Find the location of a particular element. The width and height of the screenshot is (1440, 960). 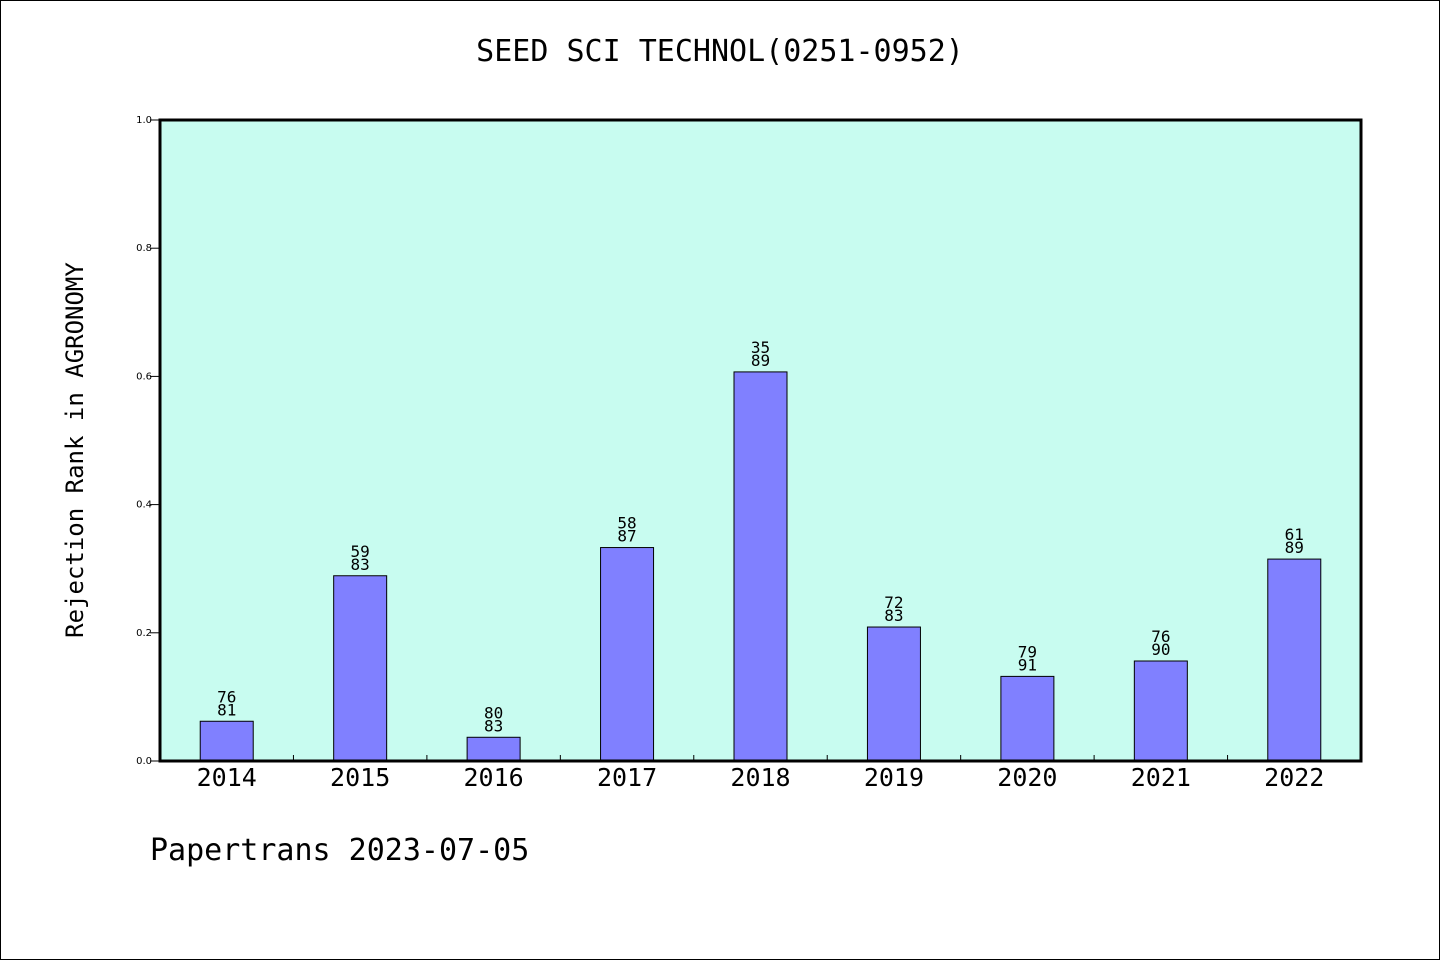

x-tick-label: 2018 is located at coordinates (760, 777).